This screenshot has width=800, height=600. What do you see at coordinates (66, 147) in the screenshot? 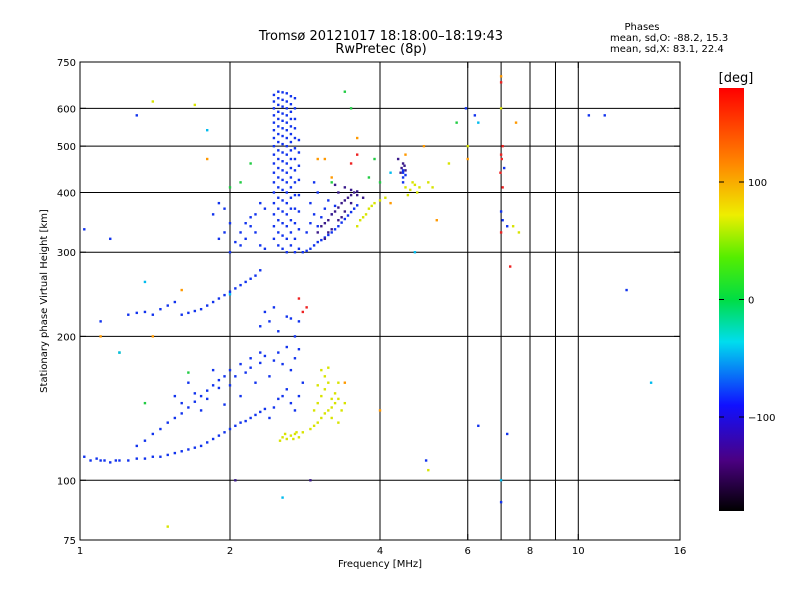
I see `y-tick-label: 500` at bounding box center [66, 147].